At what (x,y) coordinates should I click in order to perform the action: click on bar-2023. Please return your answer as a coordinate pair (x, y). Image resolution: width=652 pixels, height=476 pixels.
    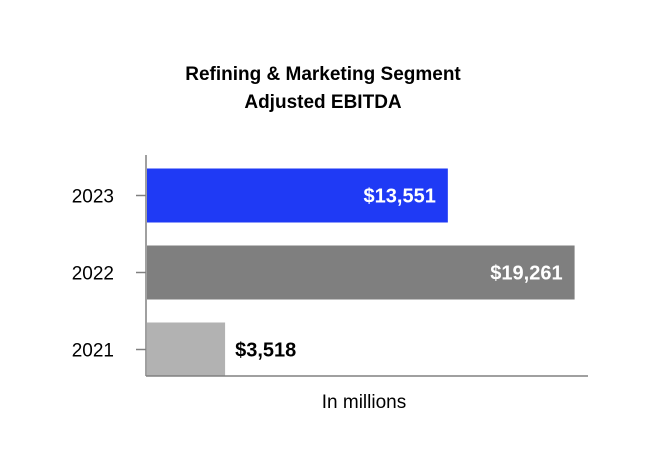
    Looking at the image, I should click on (297, 195).